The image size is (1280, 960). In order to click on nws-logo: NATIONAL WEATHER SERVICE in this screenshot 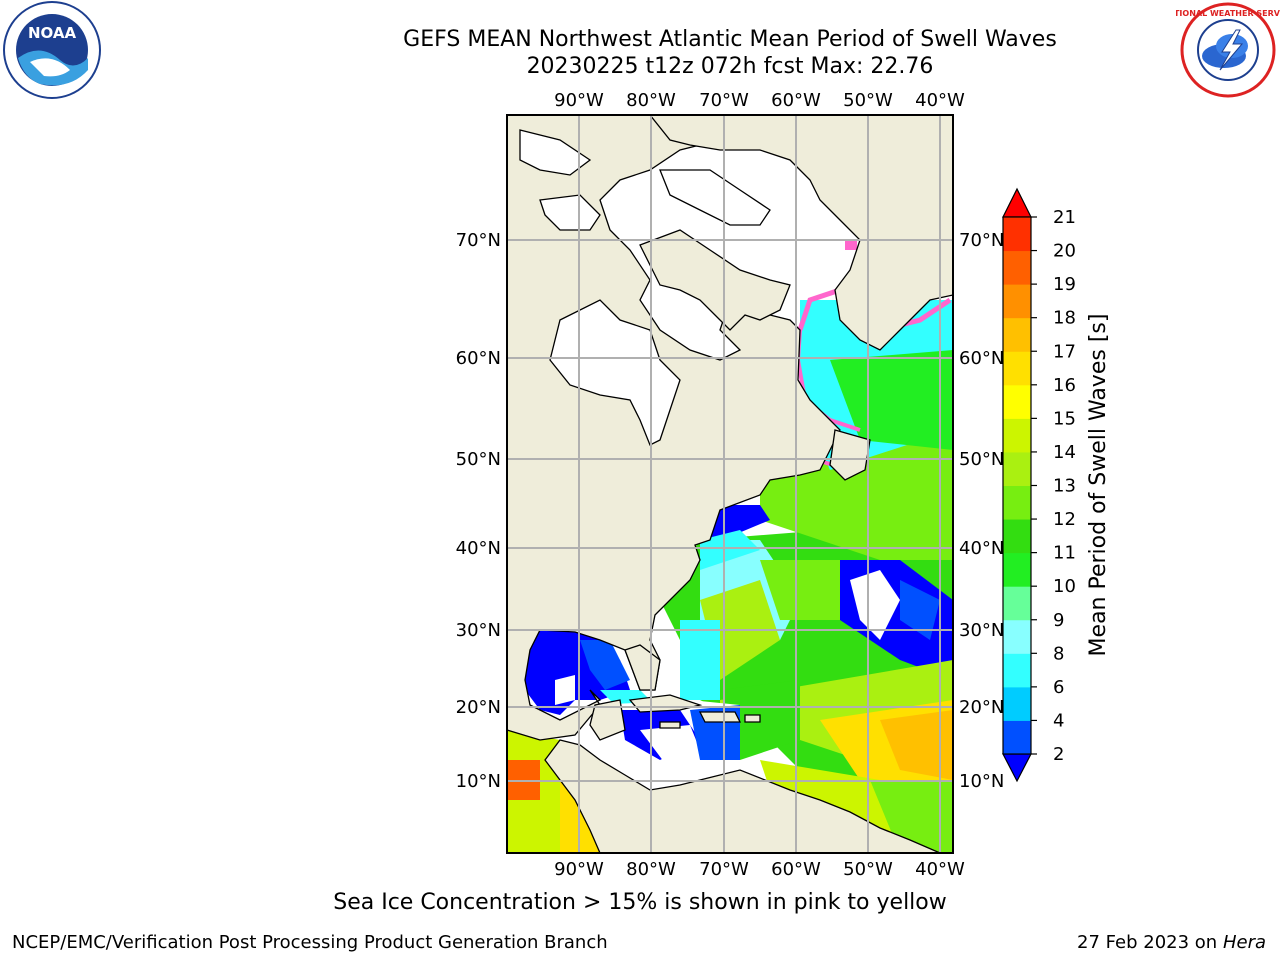, I will do `click(1228, 50)`.